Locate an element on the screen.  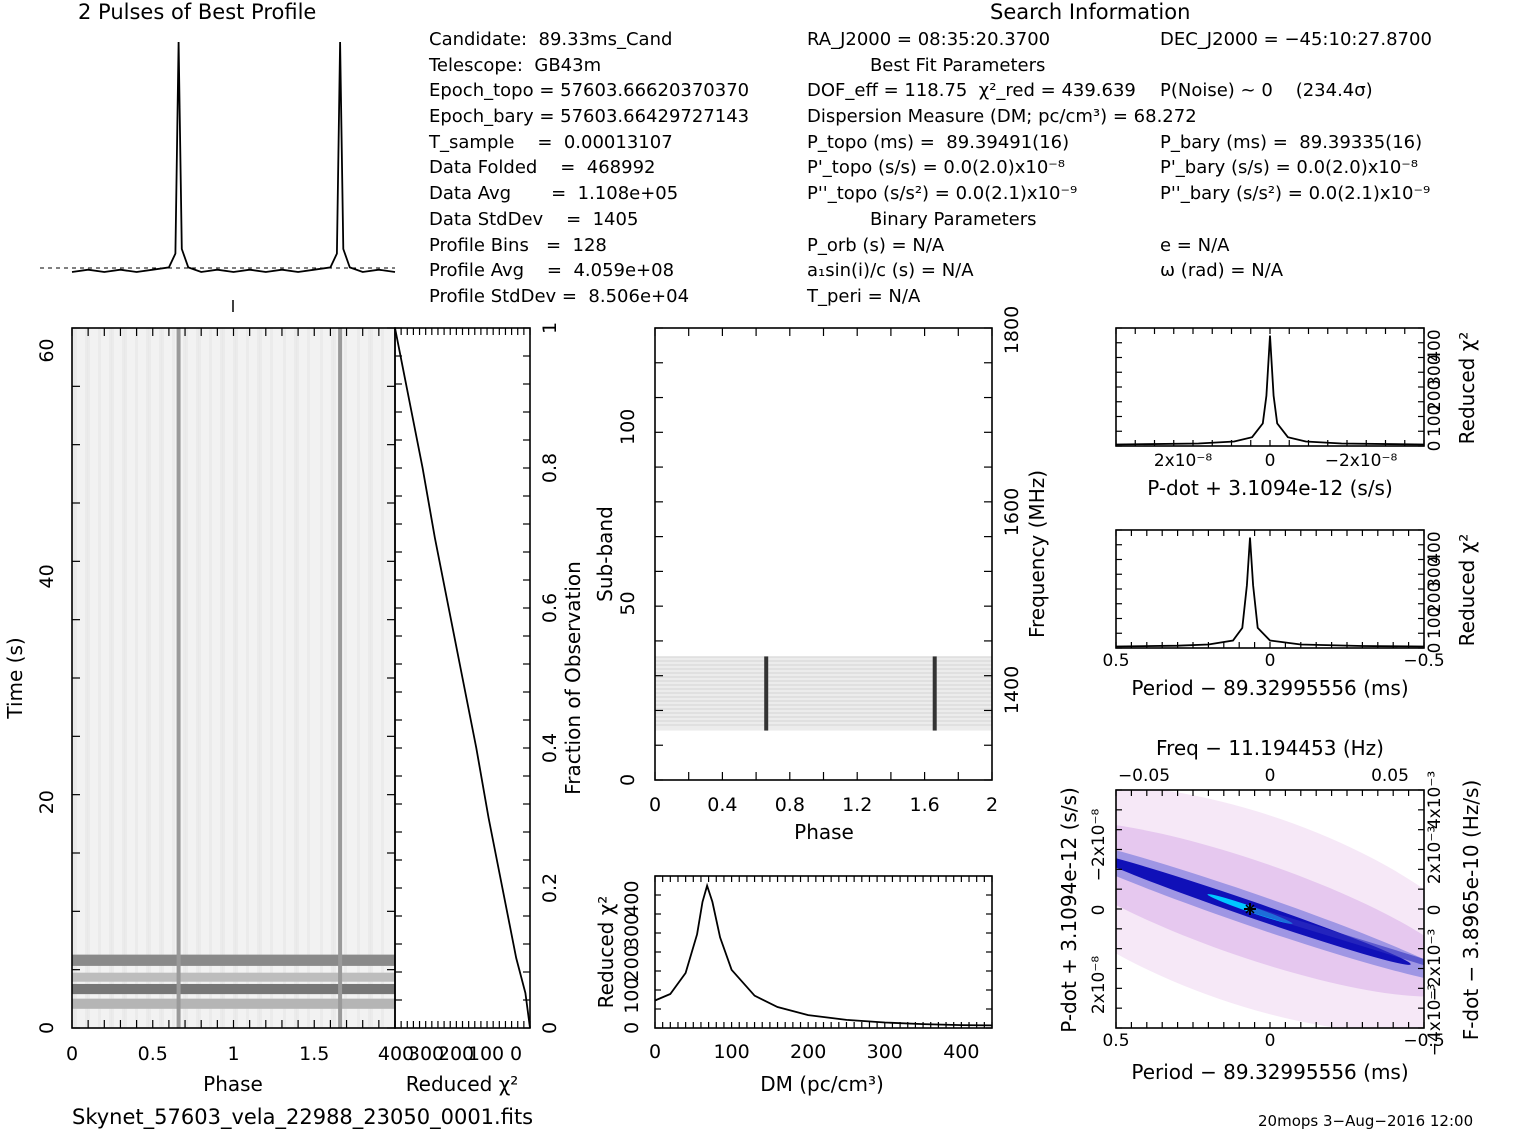
info-line: Best Fit Parameters is located at coordinates (926, 65).